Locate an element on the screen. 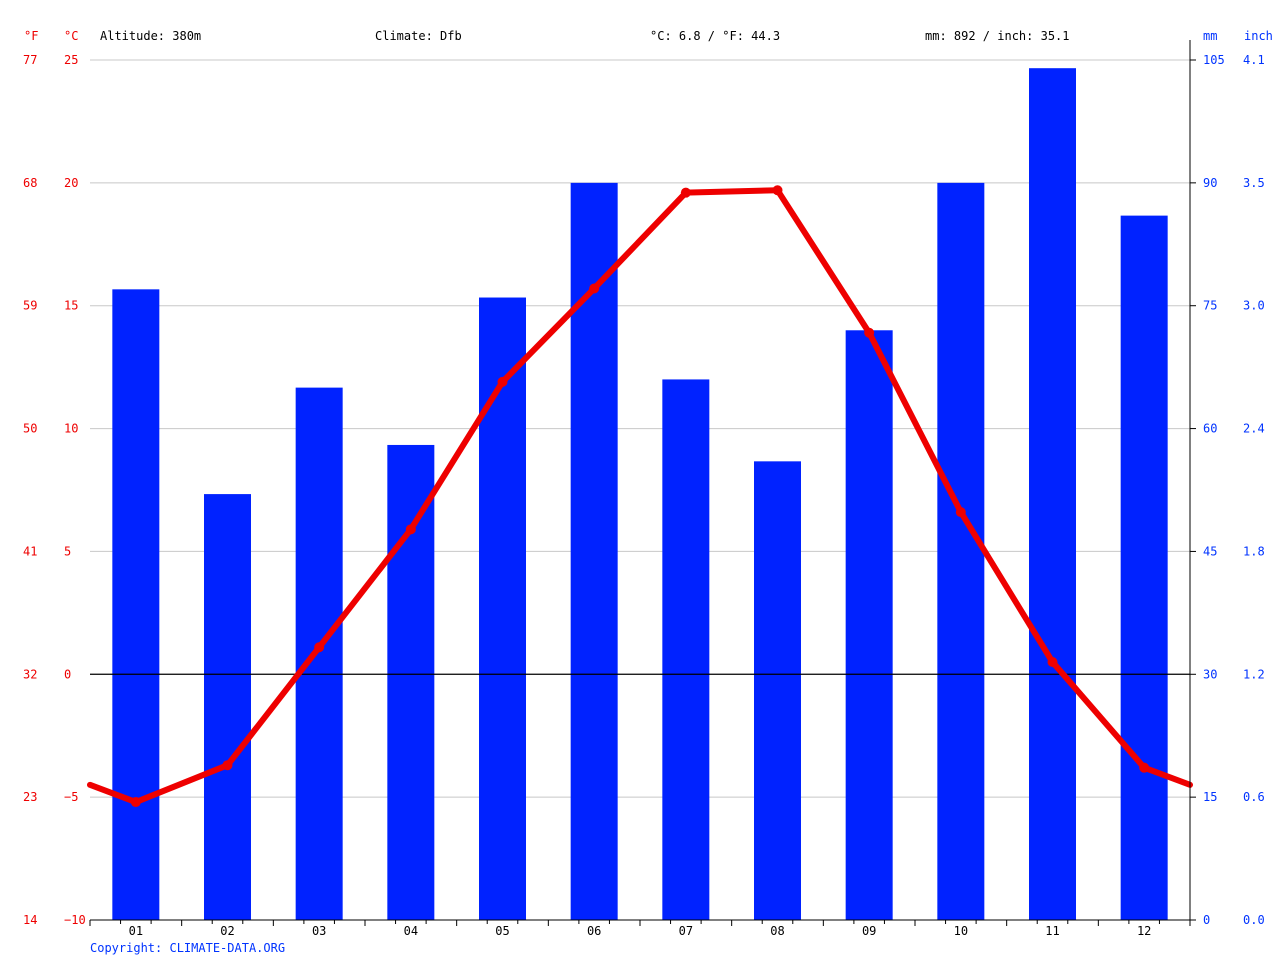  fahrenheit-tick-label: 77 is located at coordinates (30, 60).